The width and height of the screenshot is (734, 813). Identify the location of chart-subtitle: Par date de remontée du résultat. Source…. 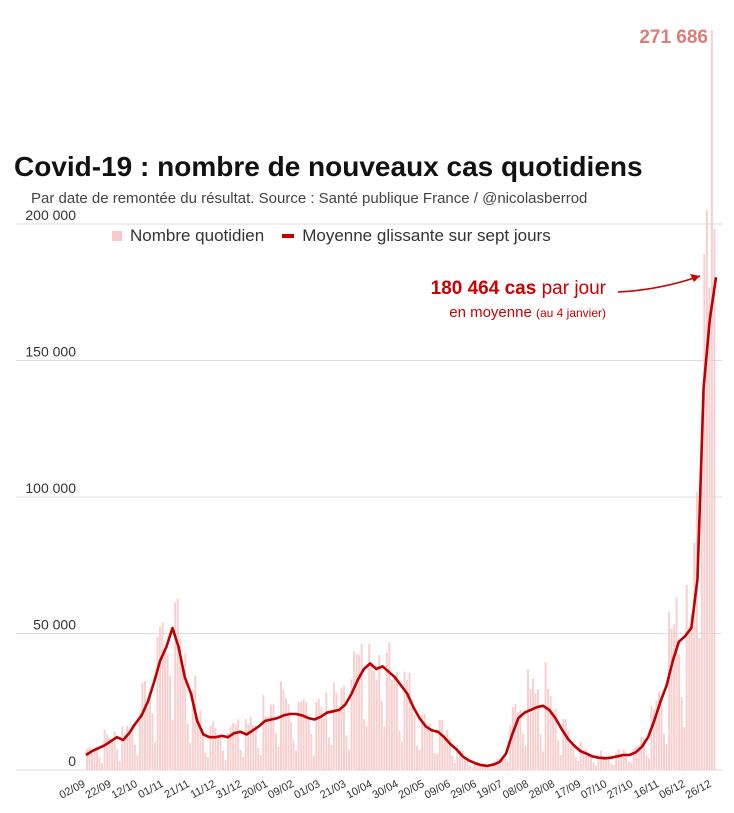
(309, 198).